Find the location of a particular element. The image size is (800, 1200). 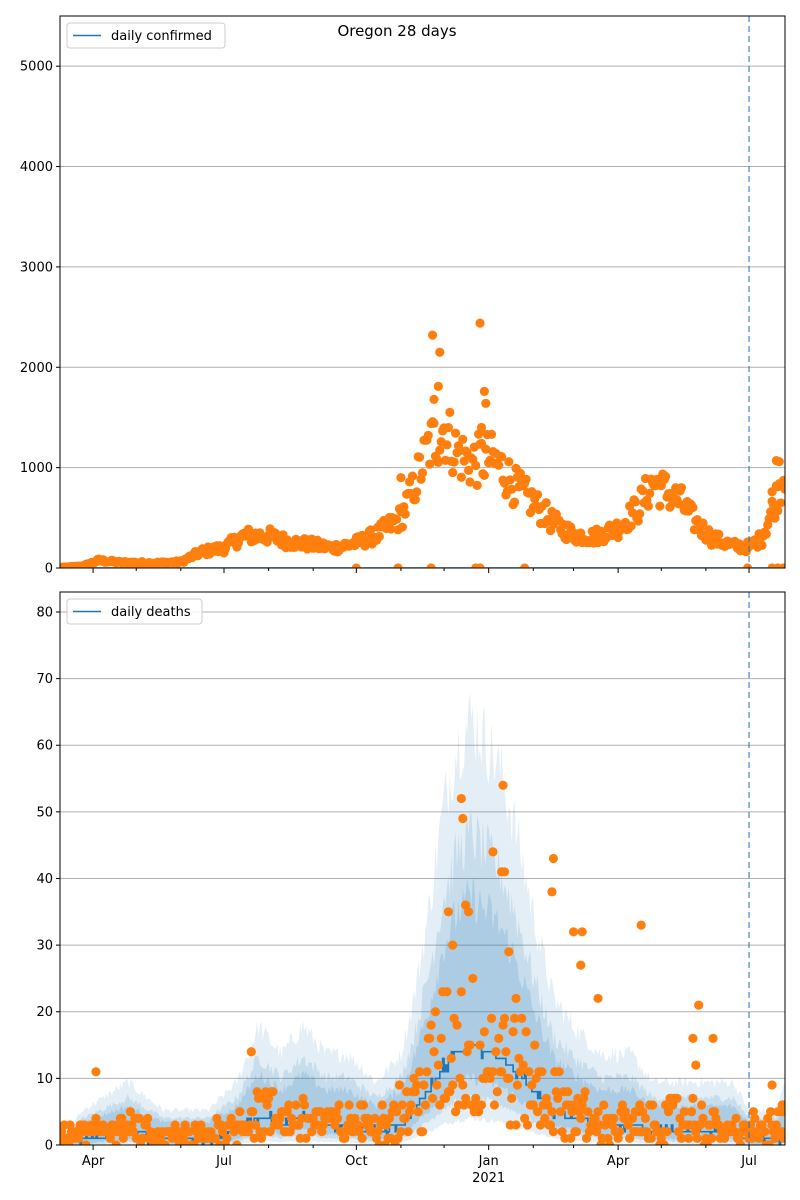

legend-label: daily confirmed is located at coordinates (161, 36).